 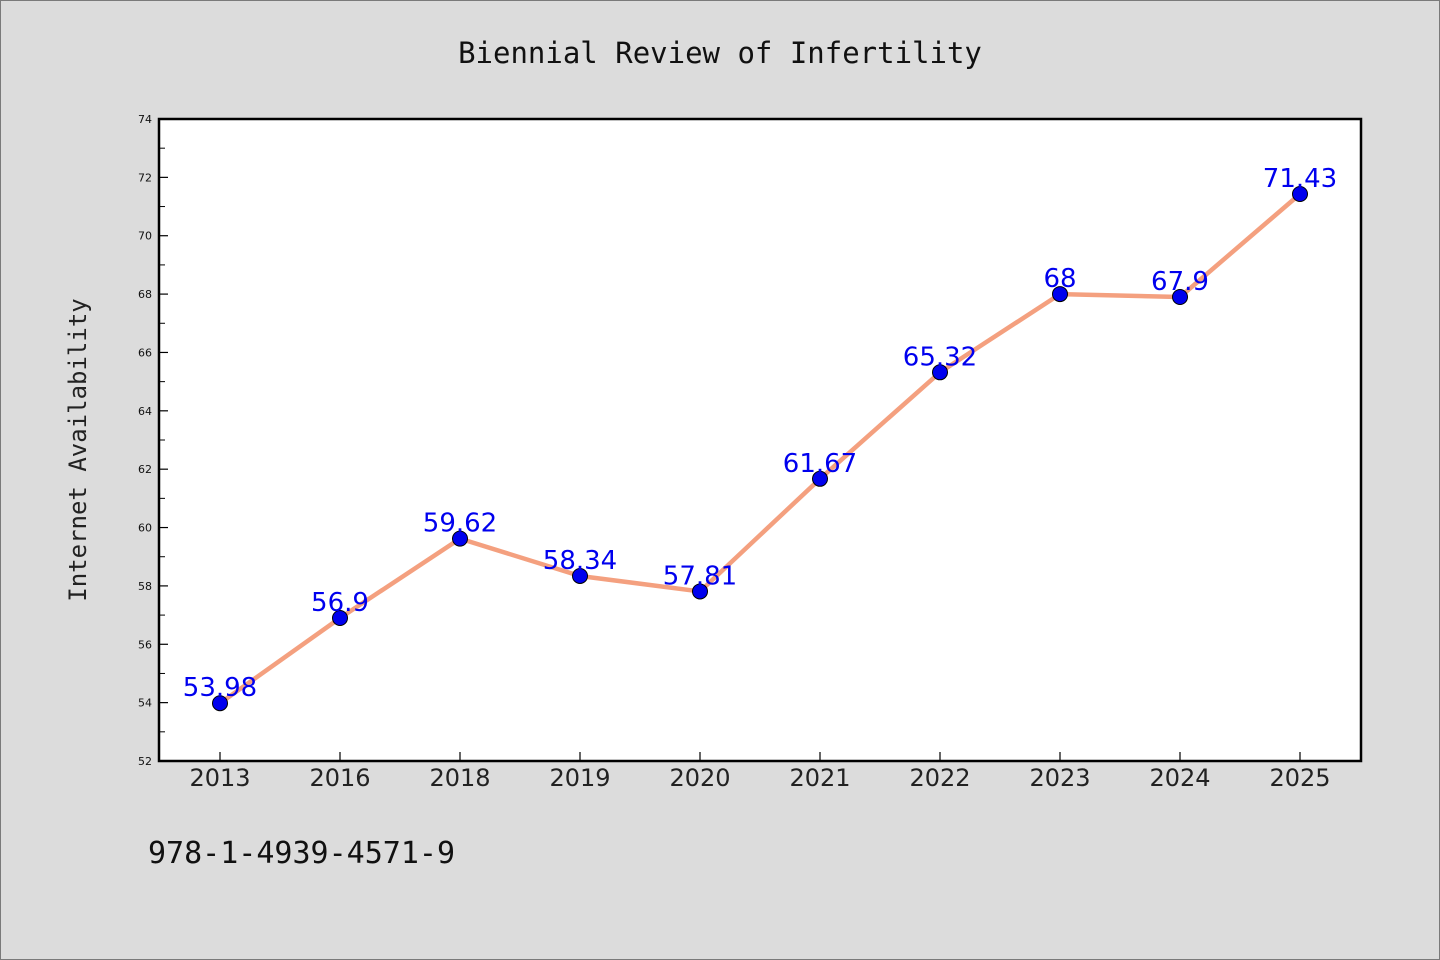 What do you see at coordinates (1180, 282) in the screenshot?
I see `data-label: 67.9` at bounding box center [1180, 282].